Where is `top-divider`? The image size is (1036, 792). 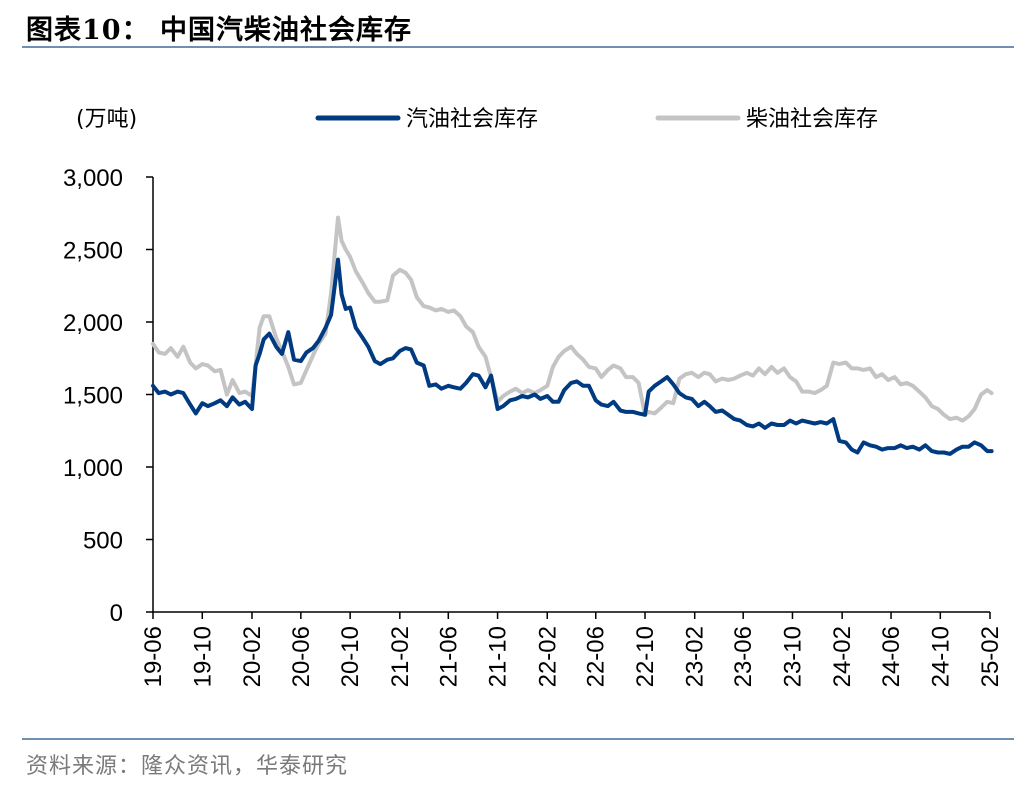 top-divider is located at coordinates (518, 47).